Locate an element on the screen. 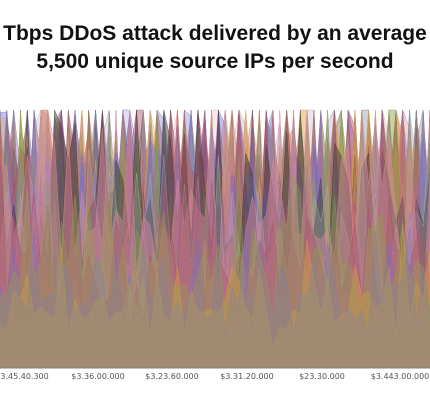 This screenshot has width=430, height=400. chart-title-line1: Tbps DDoS attack delivered by an average is located at coordinates (215, 33).